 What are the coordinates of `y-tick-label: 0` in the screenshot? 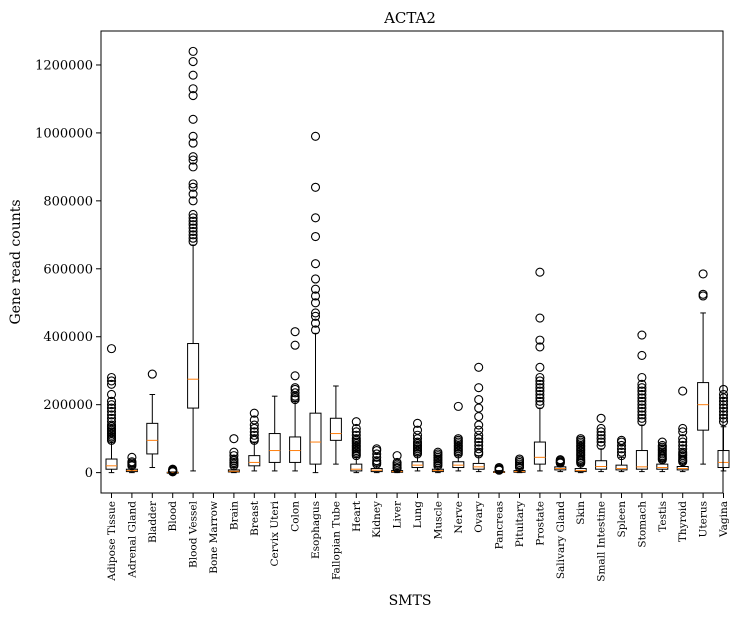 It's located at (89, 473).